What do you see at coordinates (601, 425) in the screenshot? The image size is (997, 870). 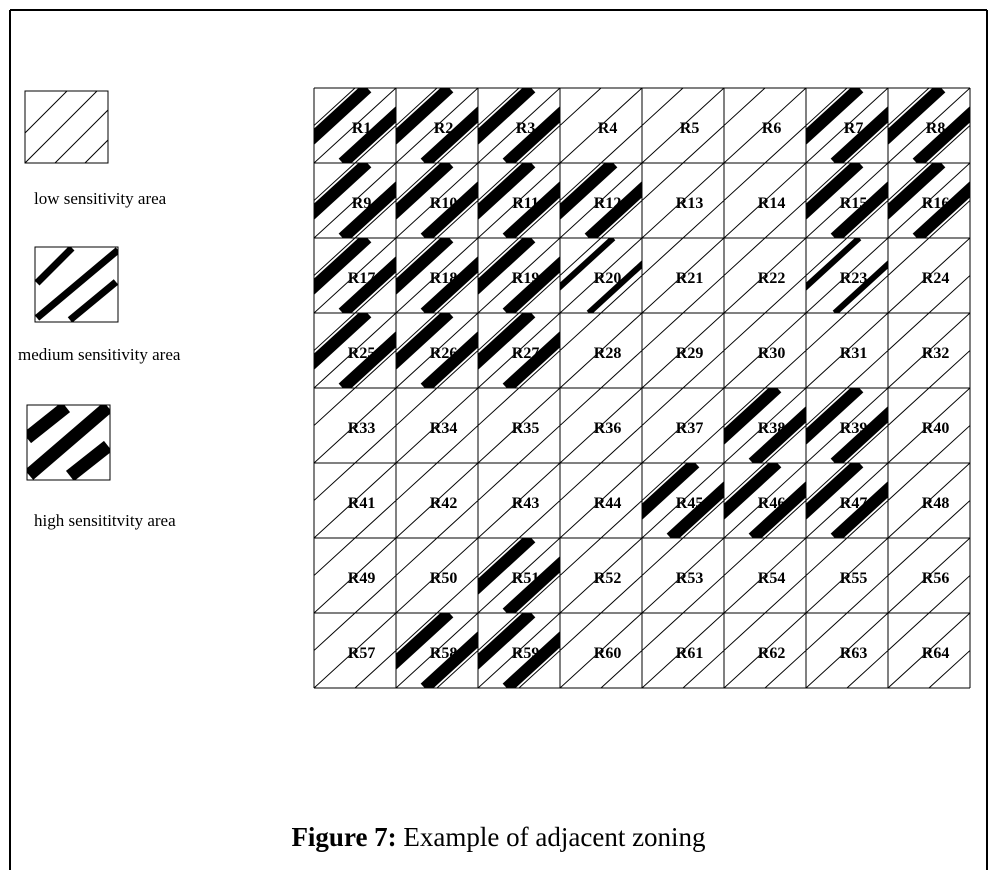 I see `zone-cell-r36-low` at bounding box center [601, 425].